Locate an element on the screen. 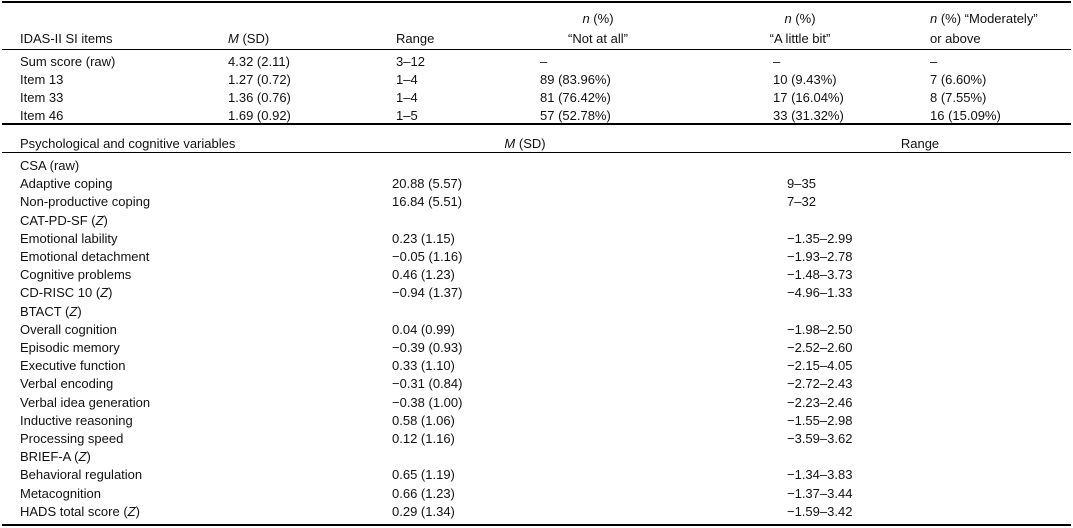  cell: 0.23 (1.15) is located at coordinates (423, 238).